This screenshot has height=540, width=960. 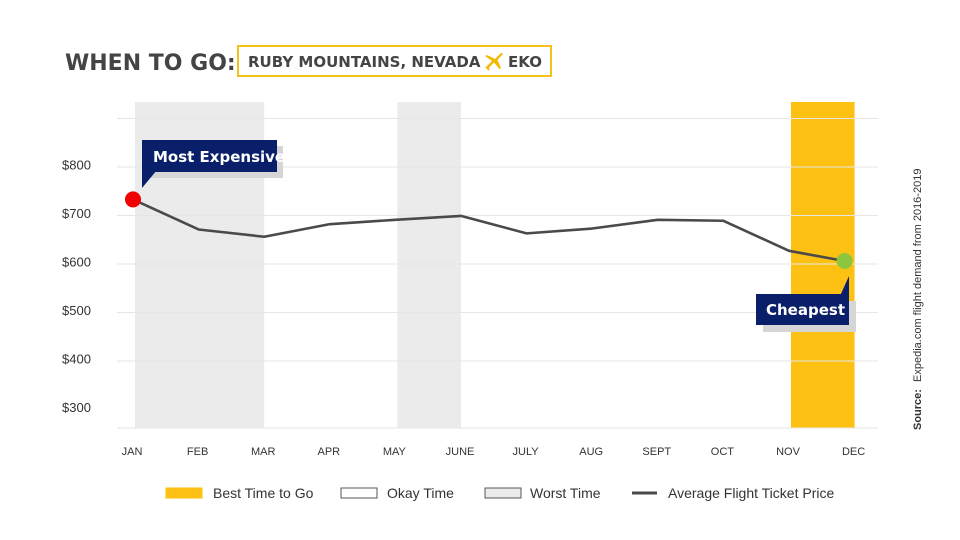 I want to click on legend-label-best: Best Time to Go, so click(x=263, y=493).